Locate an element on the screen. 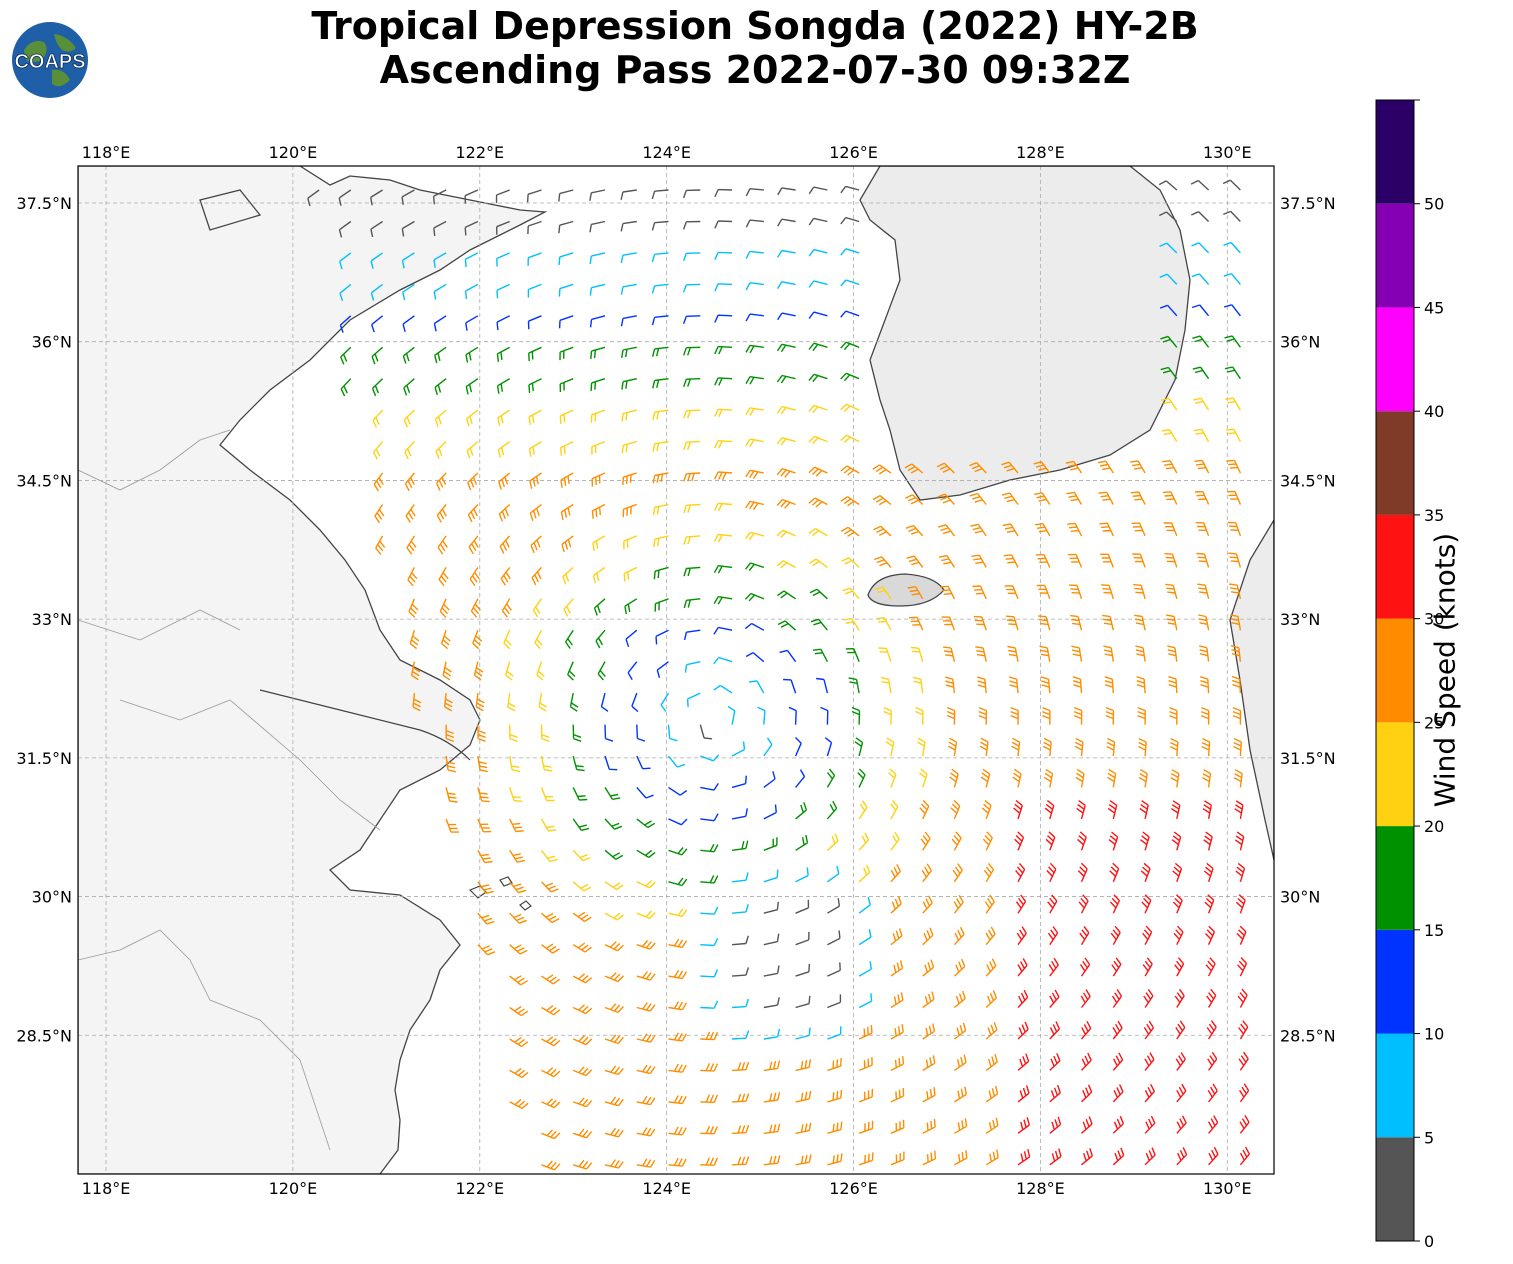 The width and height of the screenshot is (1513, 1264). lon-tick-label-bottom: 126°E is located at coordinates (853, 1188).